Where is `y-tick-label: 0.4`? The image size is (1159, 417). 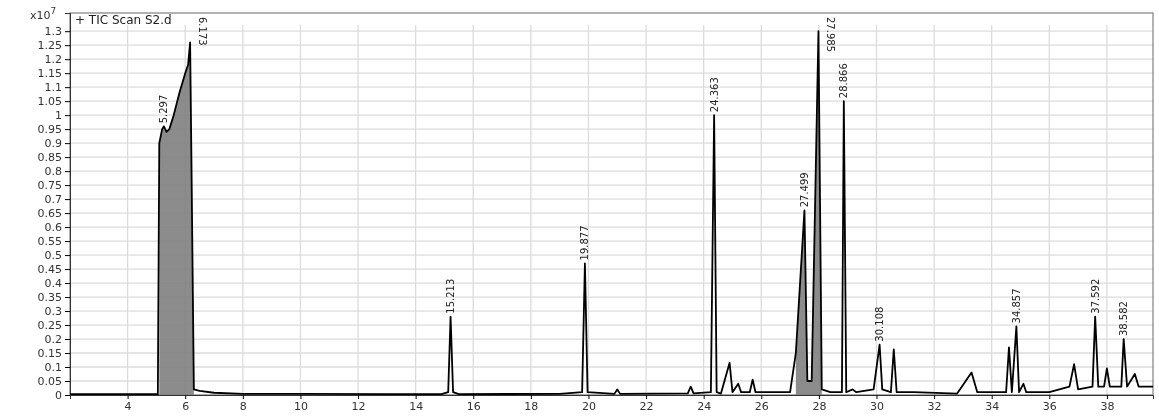 y-tick-label: 0.4 is located at coordinates (53, 284).